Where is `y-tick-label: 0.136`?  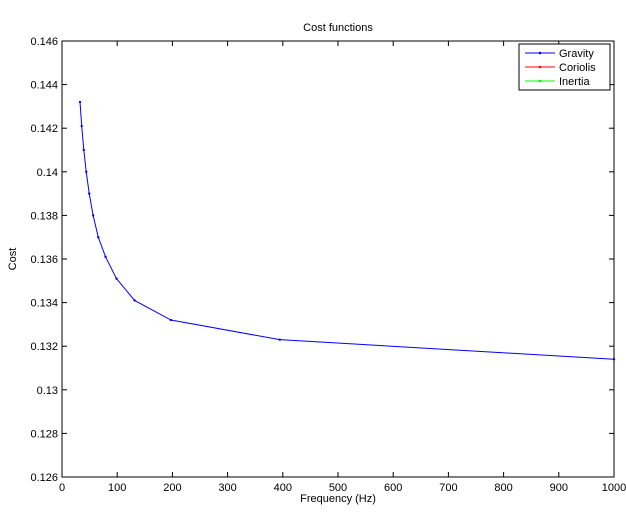 y-tick-label: 0.136 is located at coordinates (44, 260).